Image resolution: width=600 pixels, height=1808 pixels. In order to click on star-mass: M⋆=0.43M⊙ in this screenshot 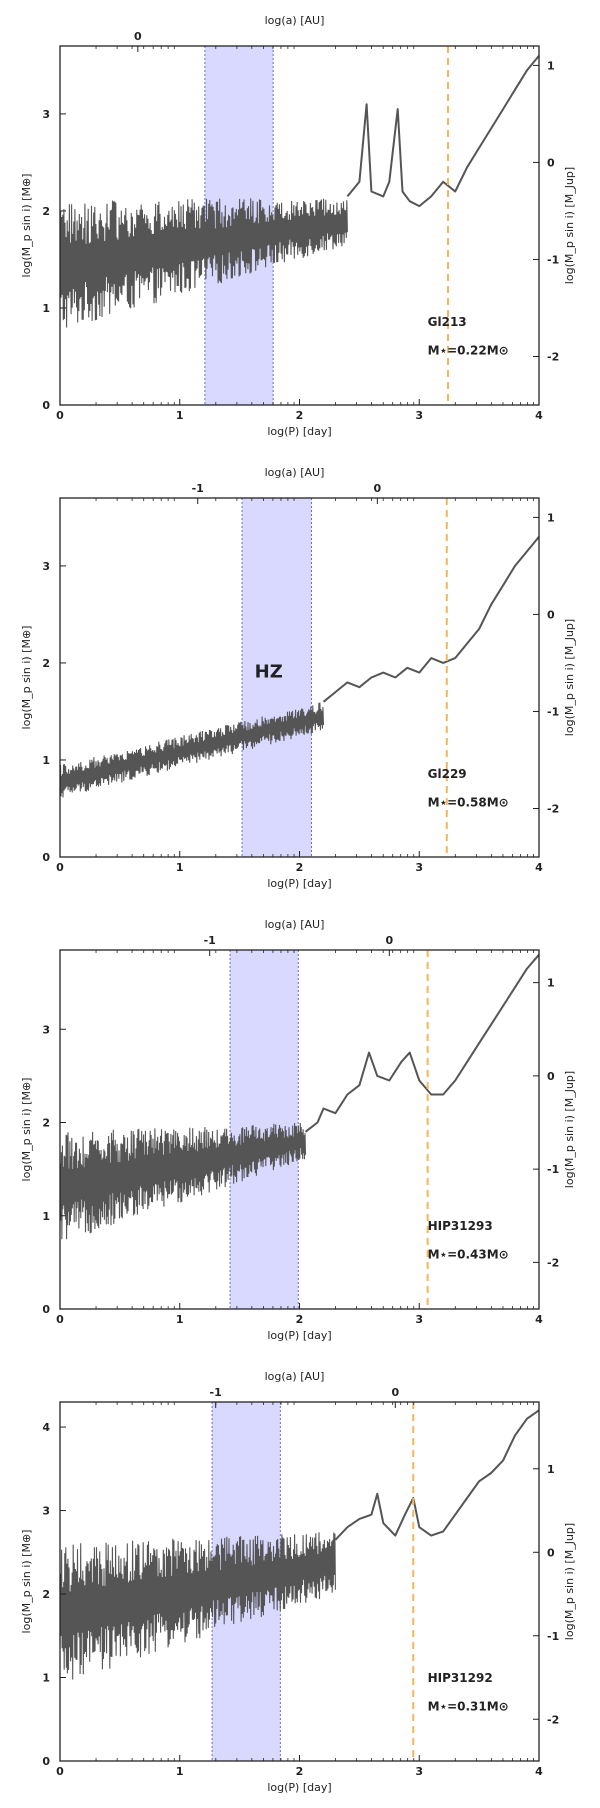, I will do `click(468, 1255)`.